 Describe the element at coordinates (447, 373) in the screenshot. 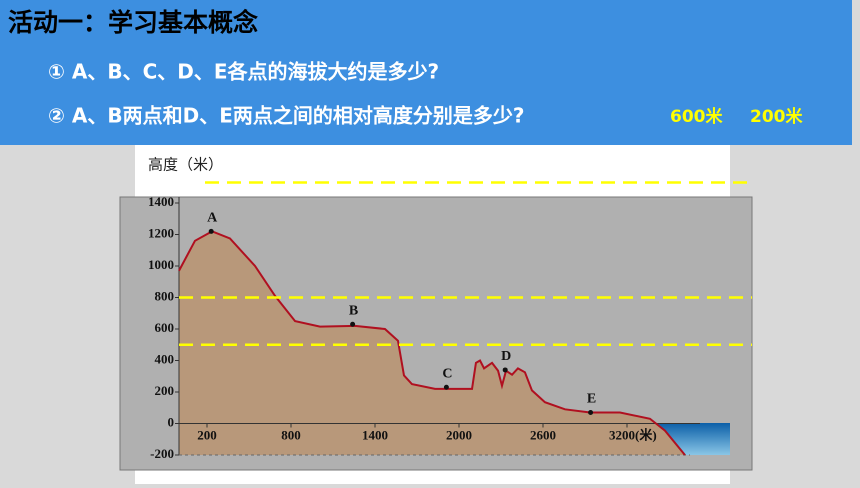

I see `point-label: C` at that location.